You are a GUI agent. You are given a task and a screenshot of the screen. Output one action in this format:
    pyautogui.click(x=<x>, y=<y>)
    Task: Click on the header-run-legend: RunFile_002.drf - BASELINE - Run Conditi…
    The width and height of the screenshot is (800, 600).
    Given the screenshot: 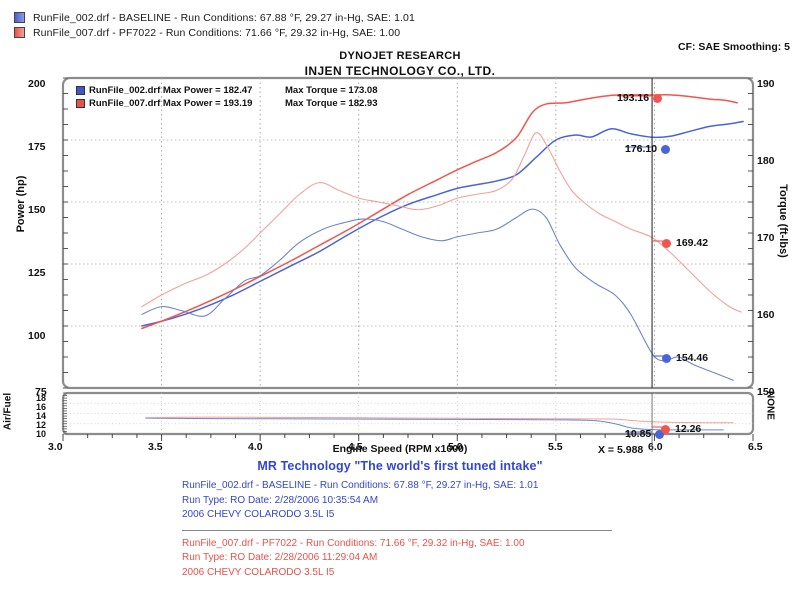 What is the action you would take?
    pyautogui.click(x=214, y=25)
    